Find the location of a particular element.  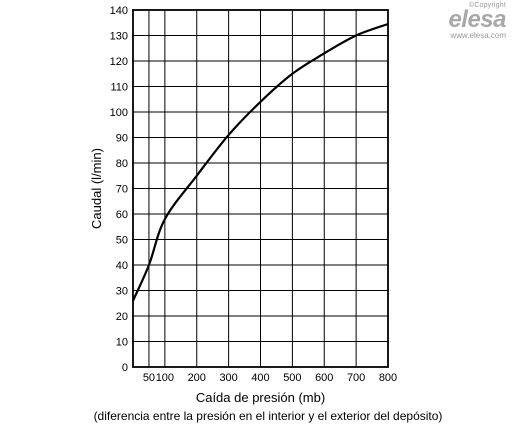

x-tick-label: 50 is located at coordinates (149, 378).